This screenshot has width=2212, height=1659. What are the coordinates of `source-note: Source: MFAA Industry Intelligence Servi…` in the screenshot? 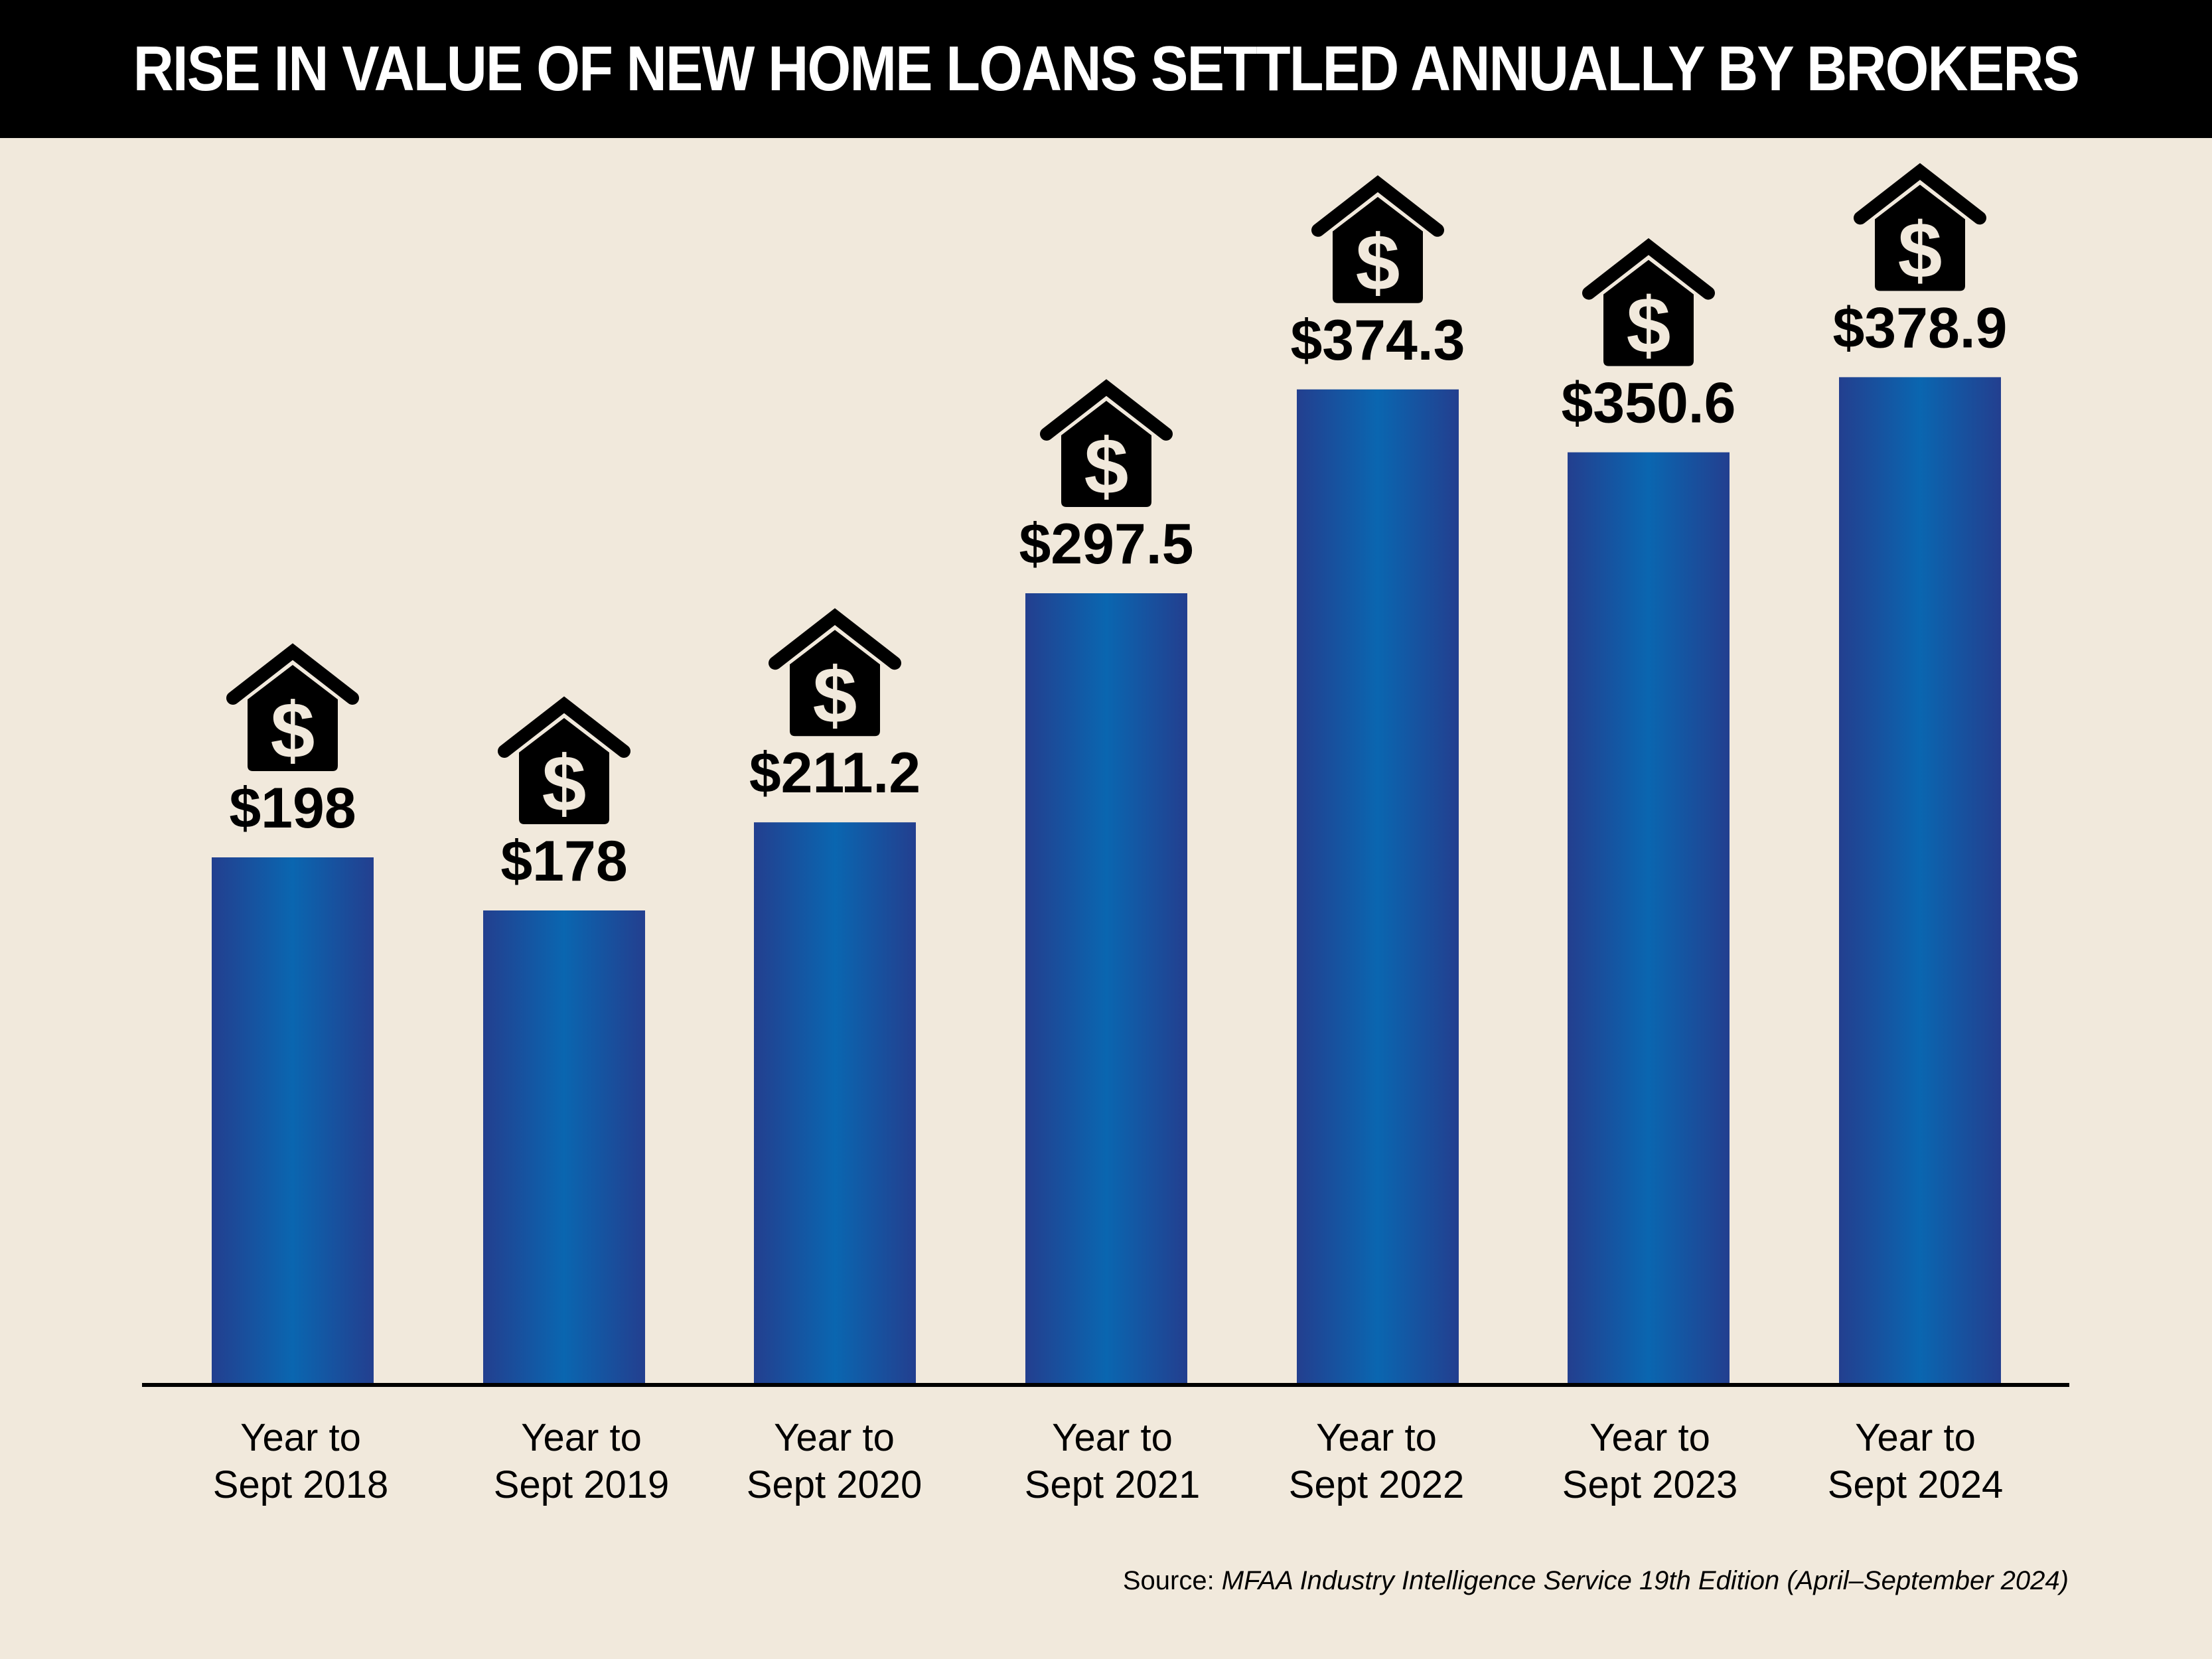 It's located at (1596, 1581).